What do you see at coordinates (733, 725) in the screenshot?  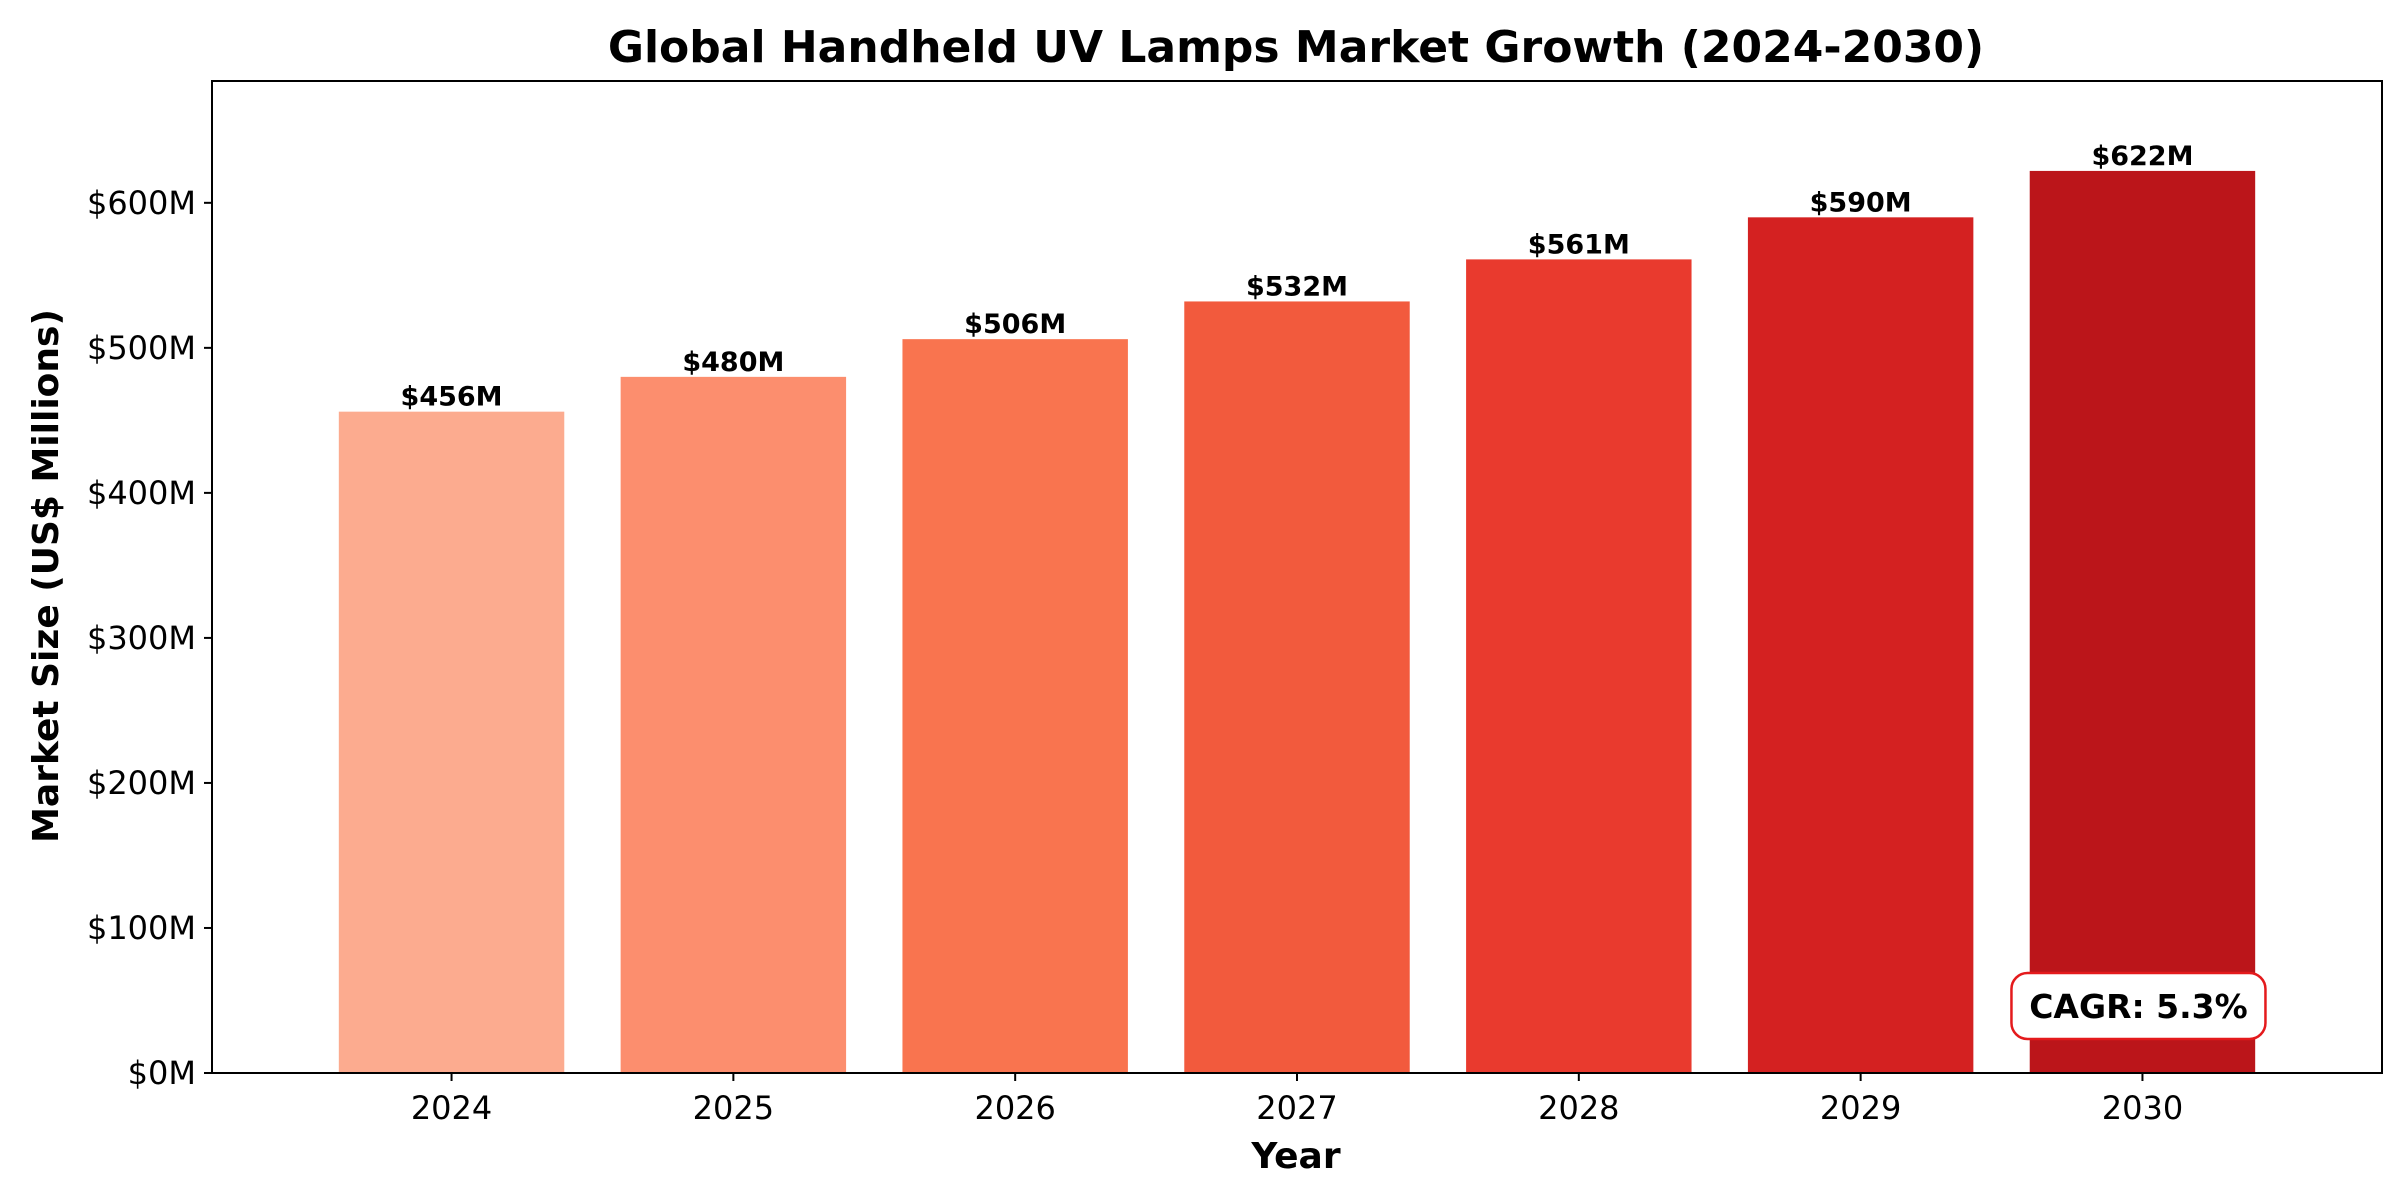 I see `bar-2025` at bounding box center [733, 725].